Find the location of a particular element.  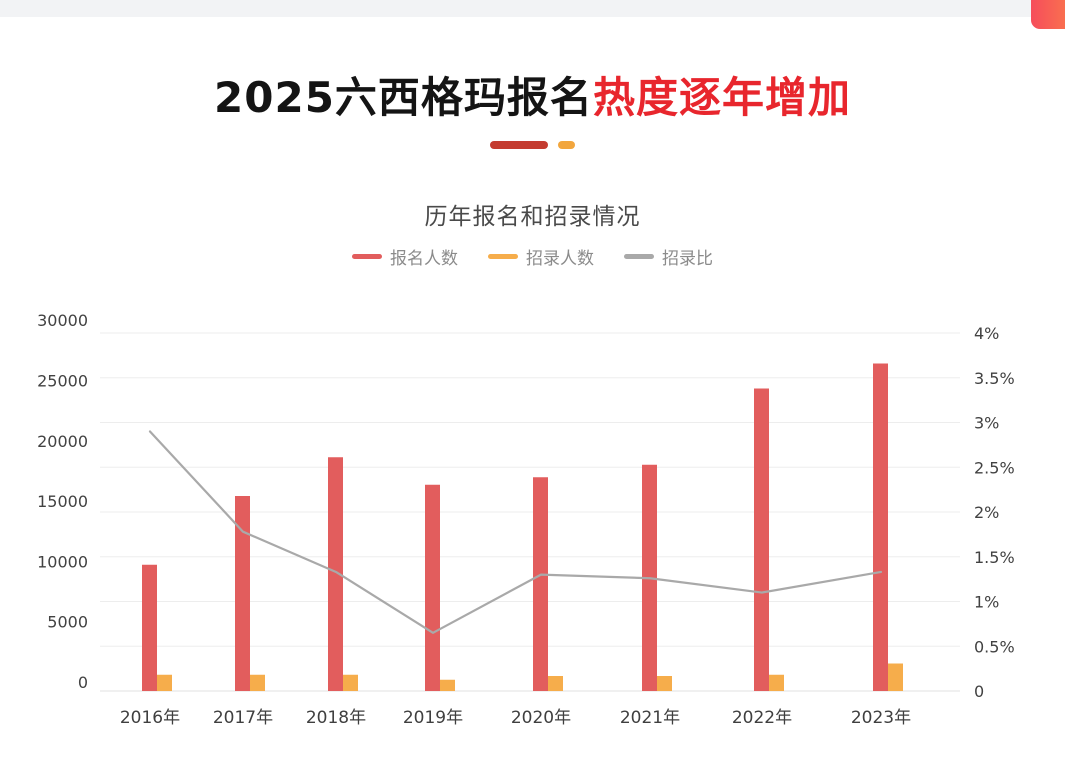

right-axis-label-8: 4% is located at coordinates (986, 333).